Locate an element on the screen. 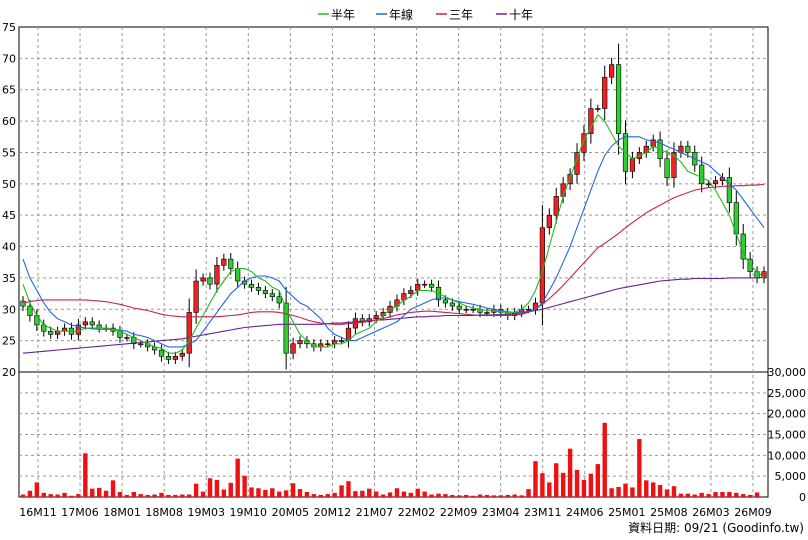 The height and width of the screenshot is (540, 808). x-tick-label: 24M06 is located at coordinates (585, 512).